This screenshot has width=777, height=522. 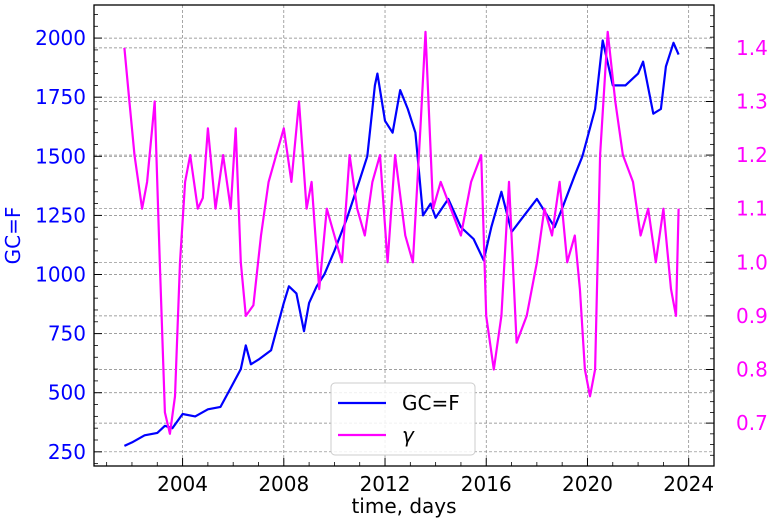 What do you see at coordinates (752, 155) in the screenshot?
I see `y-right-tick-label: 1.2` at bounding box center [752, 155].